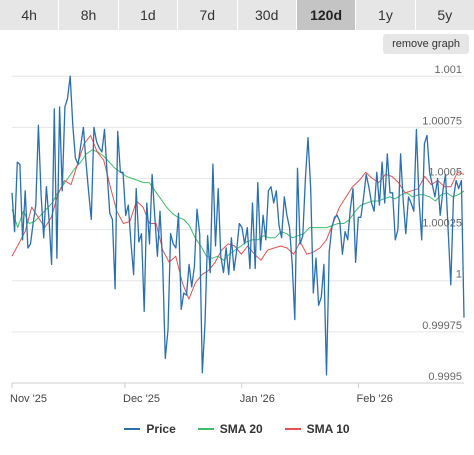  Describe the element at coordinates (161, 429) in the screenshot. I see `legend-label-price: Price` at that location.